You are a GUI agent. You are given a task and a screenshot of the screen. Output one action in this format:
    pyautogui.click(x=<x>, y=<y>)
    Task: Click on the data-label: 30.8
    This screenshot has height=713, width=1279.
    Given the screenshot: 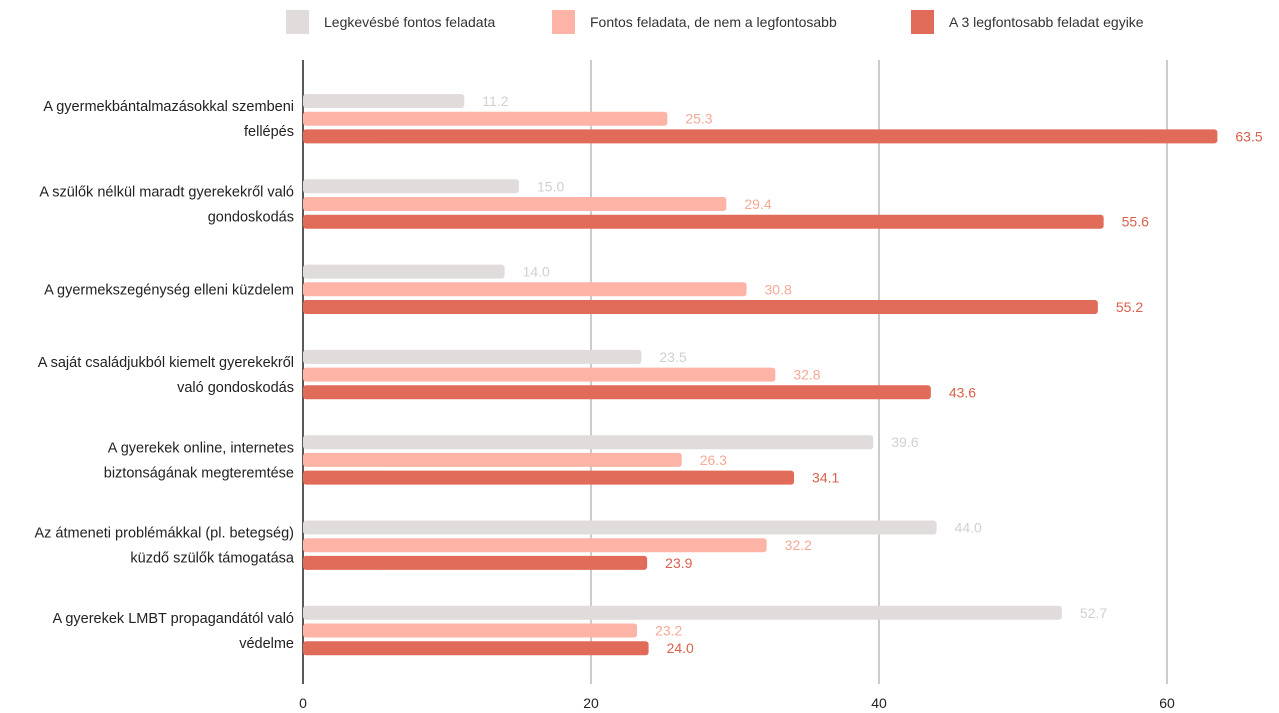 What is the action you would take?
    pyautogui.click(x=778, y=289)
    